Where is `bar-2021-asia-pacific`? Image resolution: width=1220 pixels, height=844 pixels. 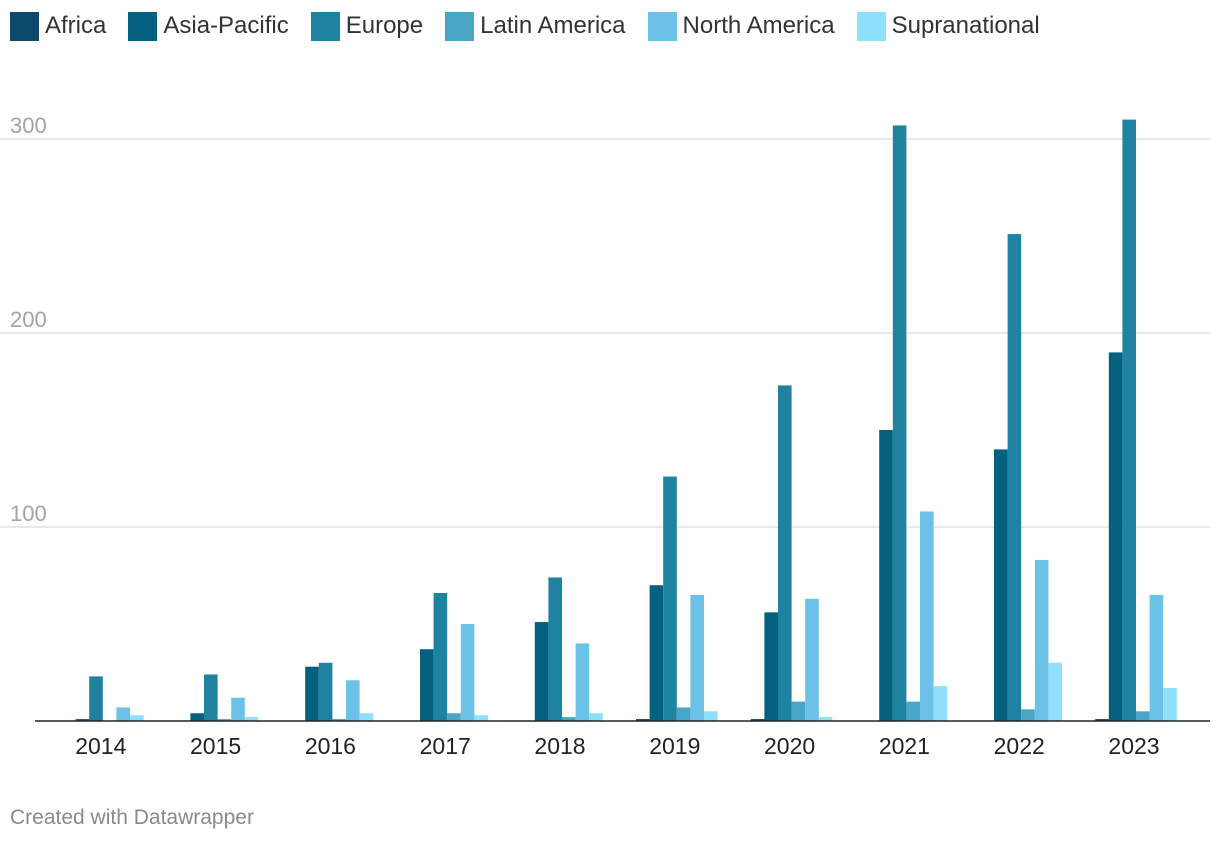
bar-2021-asia-pacific is located at coordinates (886, 575).